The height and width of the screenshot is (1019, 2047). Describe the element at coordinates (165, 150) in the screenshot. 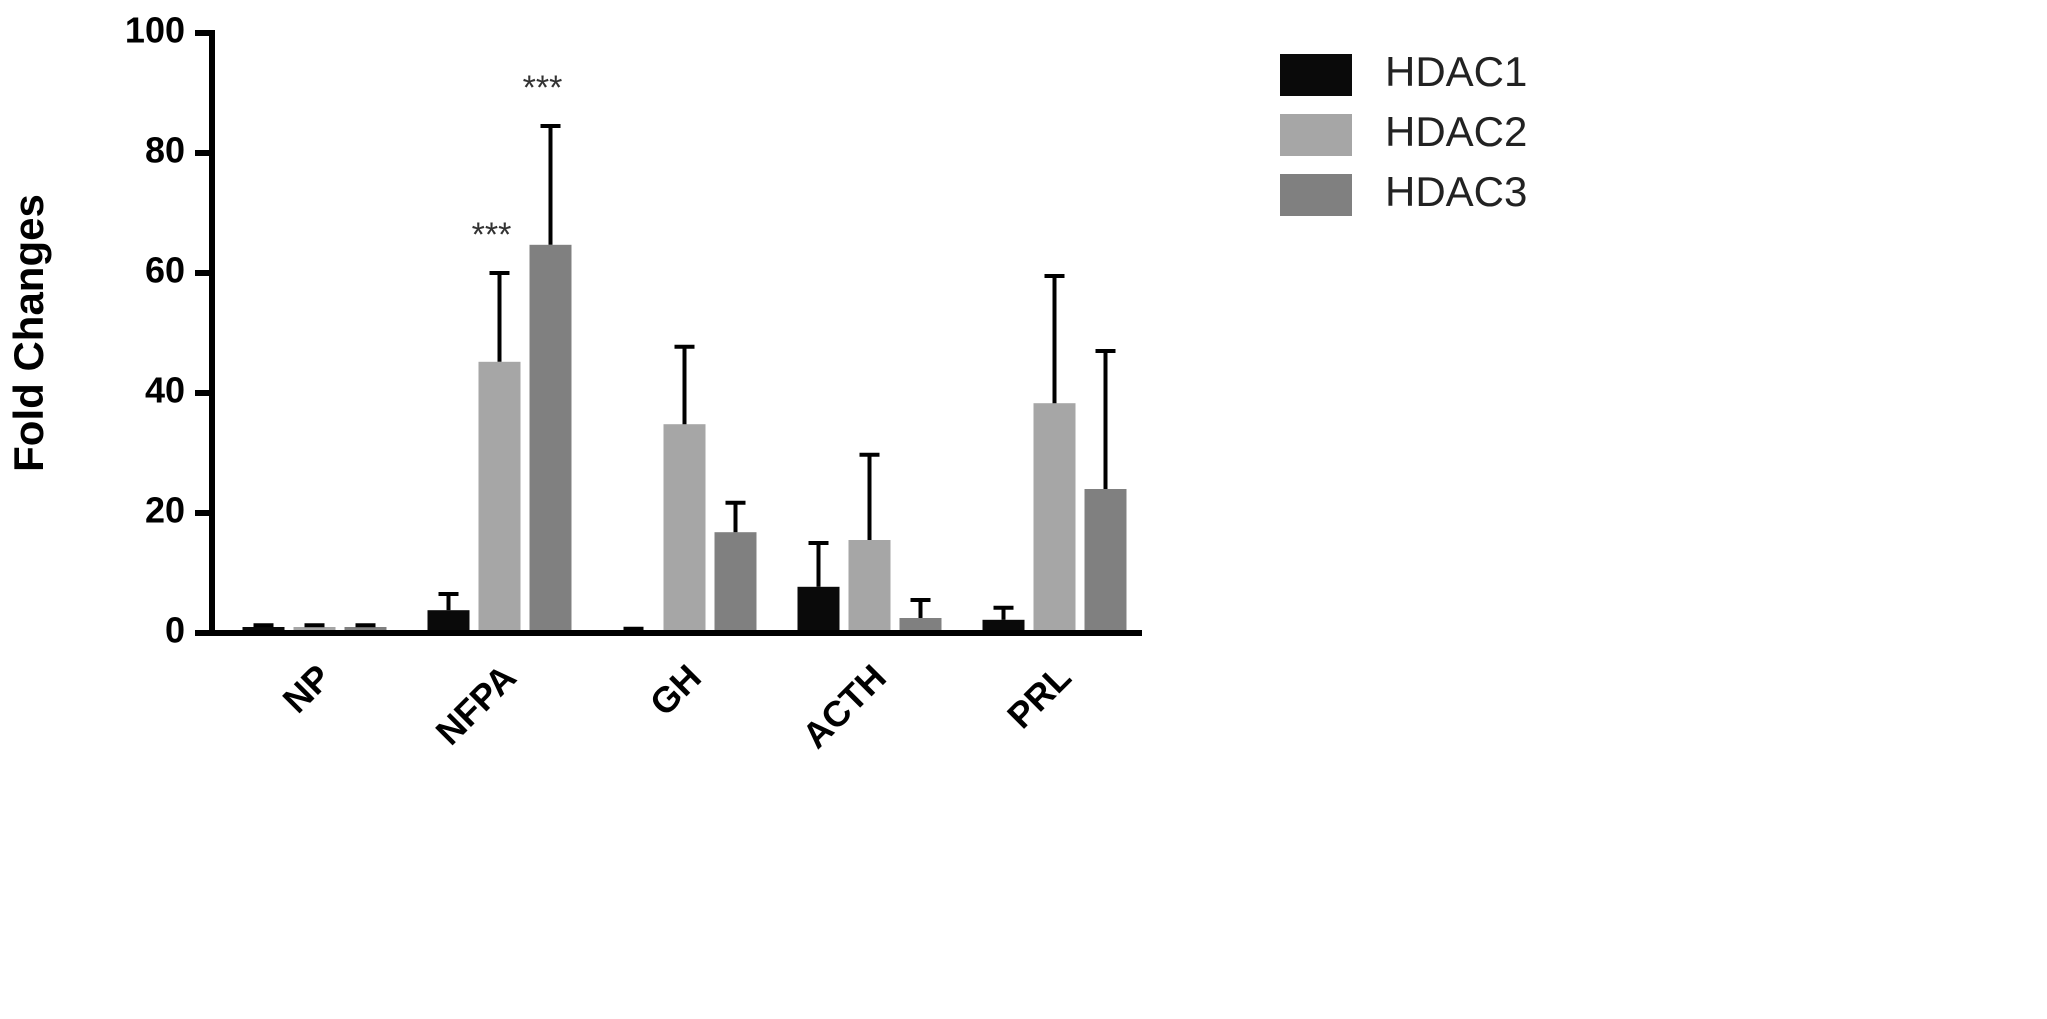

I see `y-tick-label: 80` at that location.